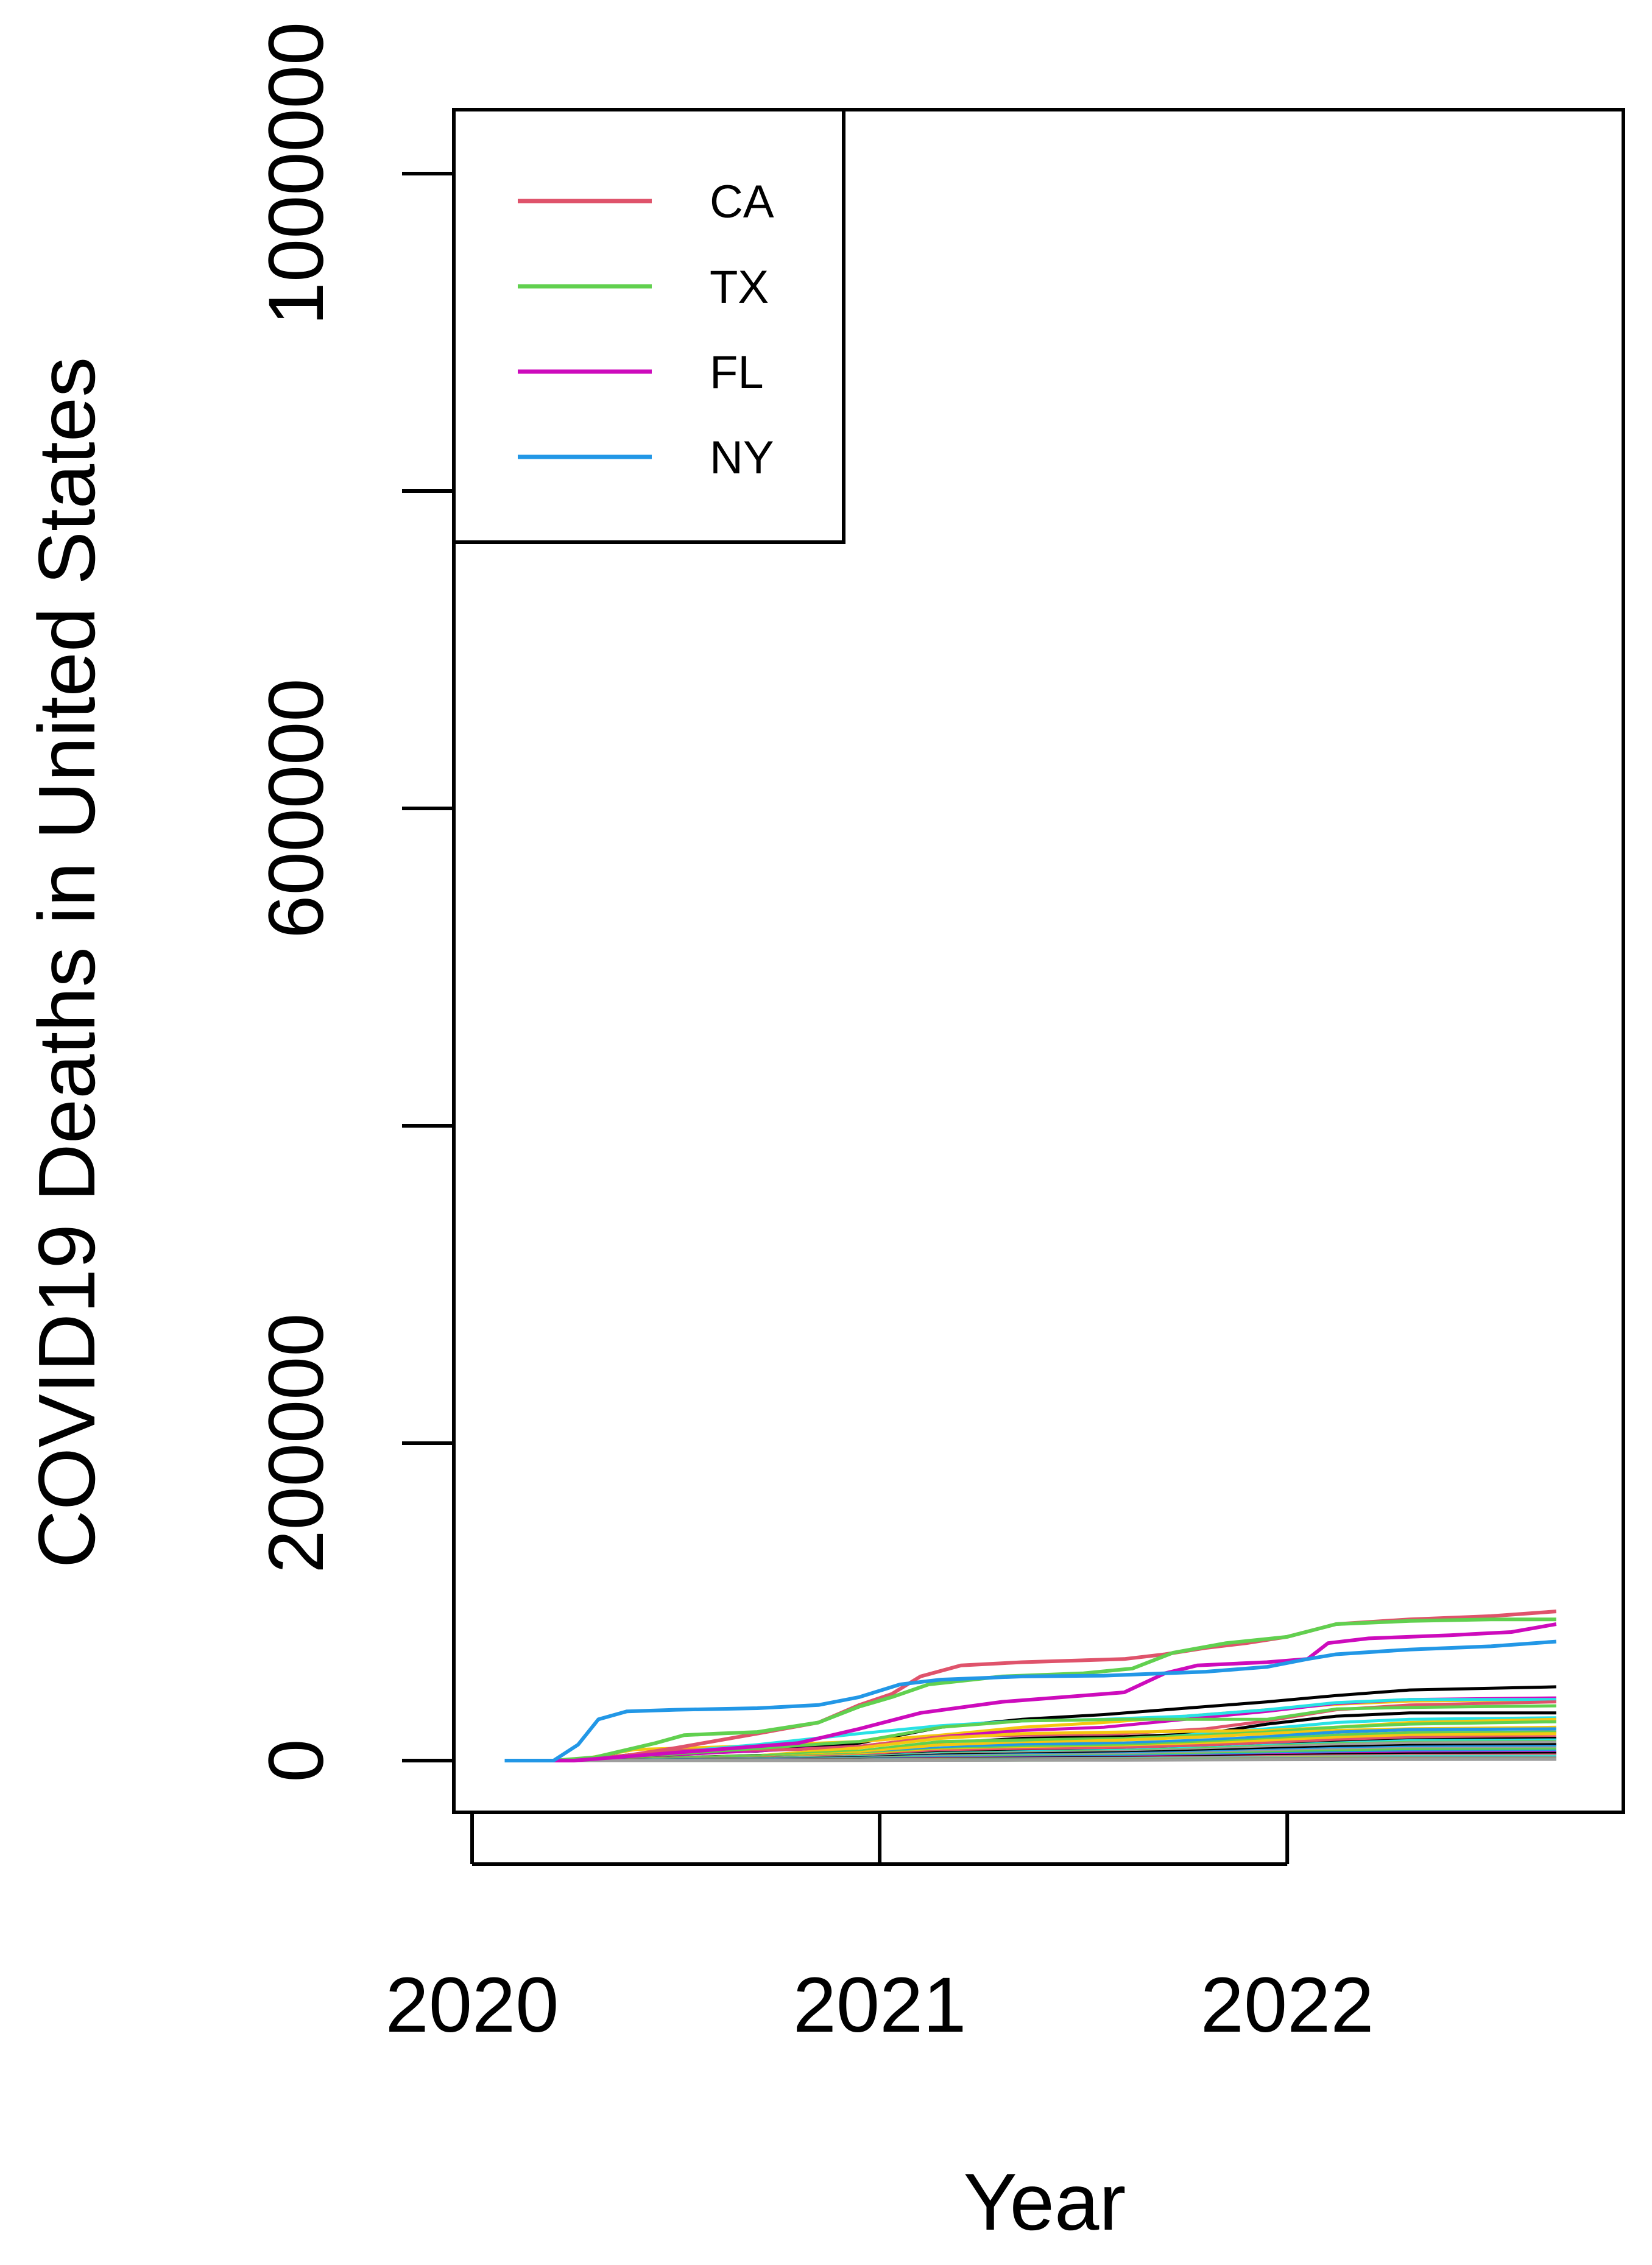 This screenshot has height=2265, width=1652. I want to click on legend: CA TX FL NY, so click(648, 326).